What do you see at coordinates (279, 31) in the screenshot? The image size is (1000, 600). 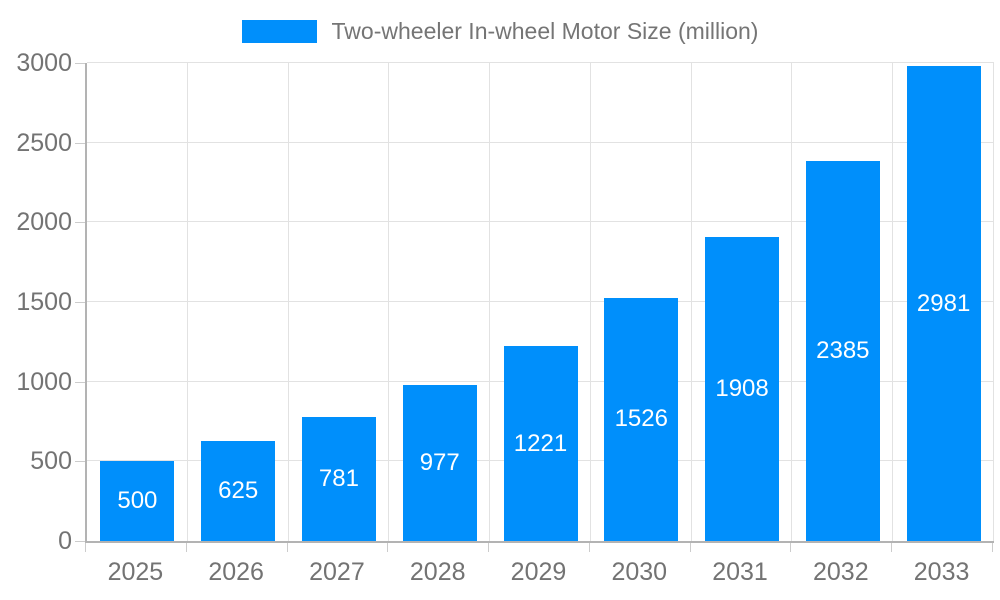 I see `legend-swatch-icon` at bounding box center [279, 31].